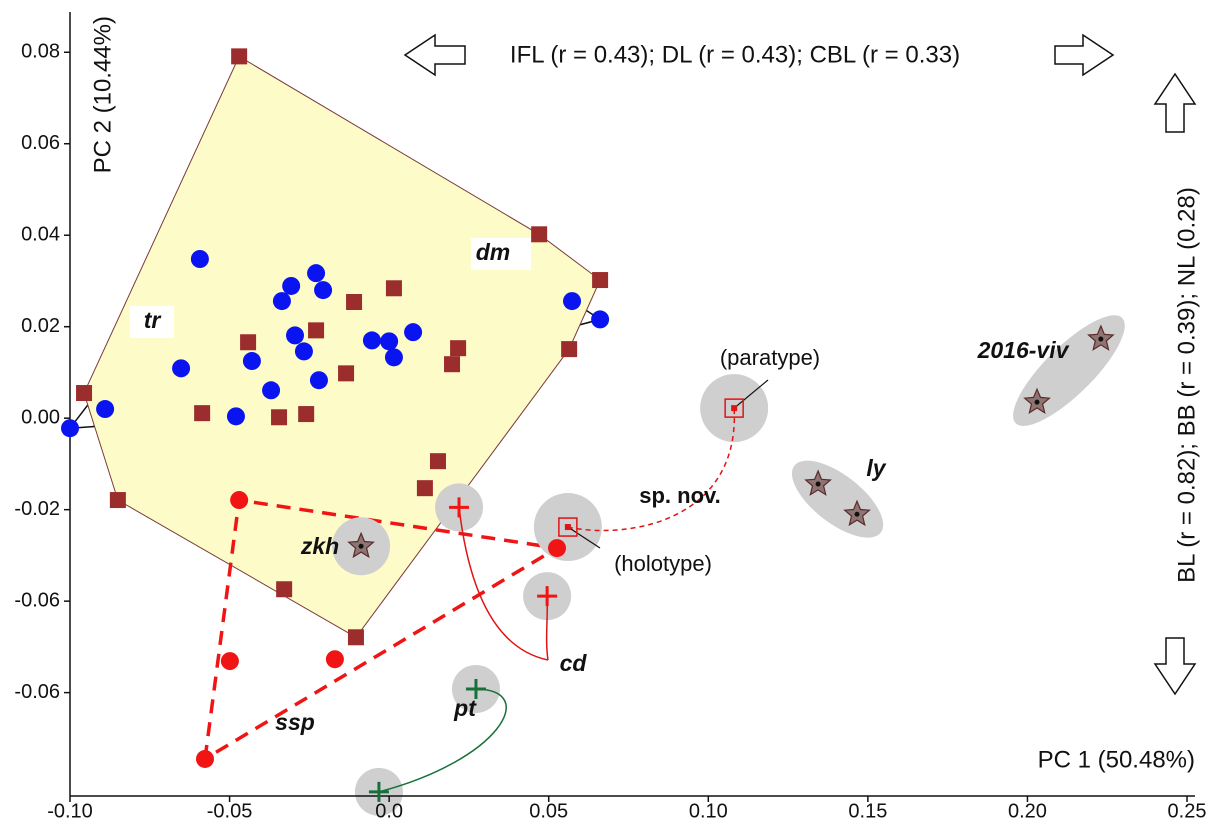 This screenshot has height=822, width=1211. What do you see at coordinates (389, 811) in the screenshot?
I see `x-tick-label: 0.0` at bounding box center [389, 811].